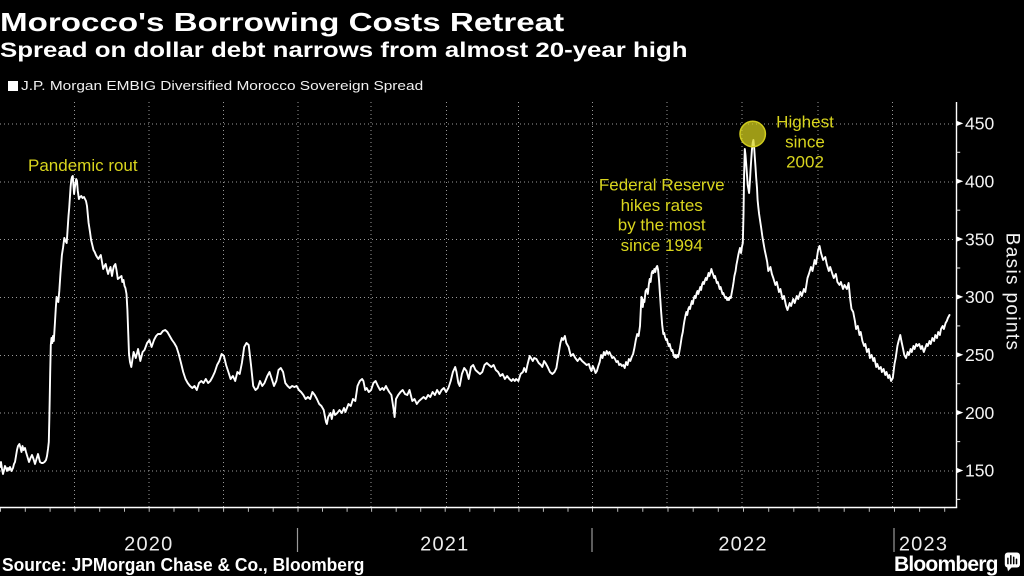 This screenshot has height=576, width=1024. I want to click on svg-text: 400, so click(979, 181).